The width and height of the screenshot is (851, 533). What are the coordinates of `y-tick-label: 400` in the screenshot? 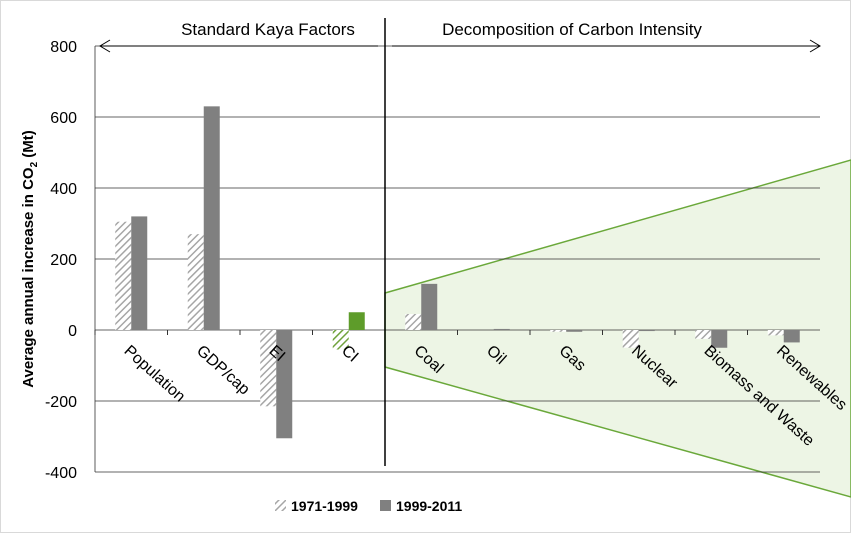 It's located at (63, 189).